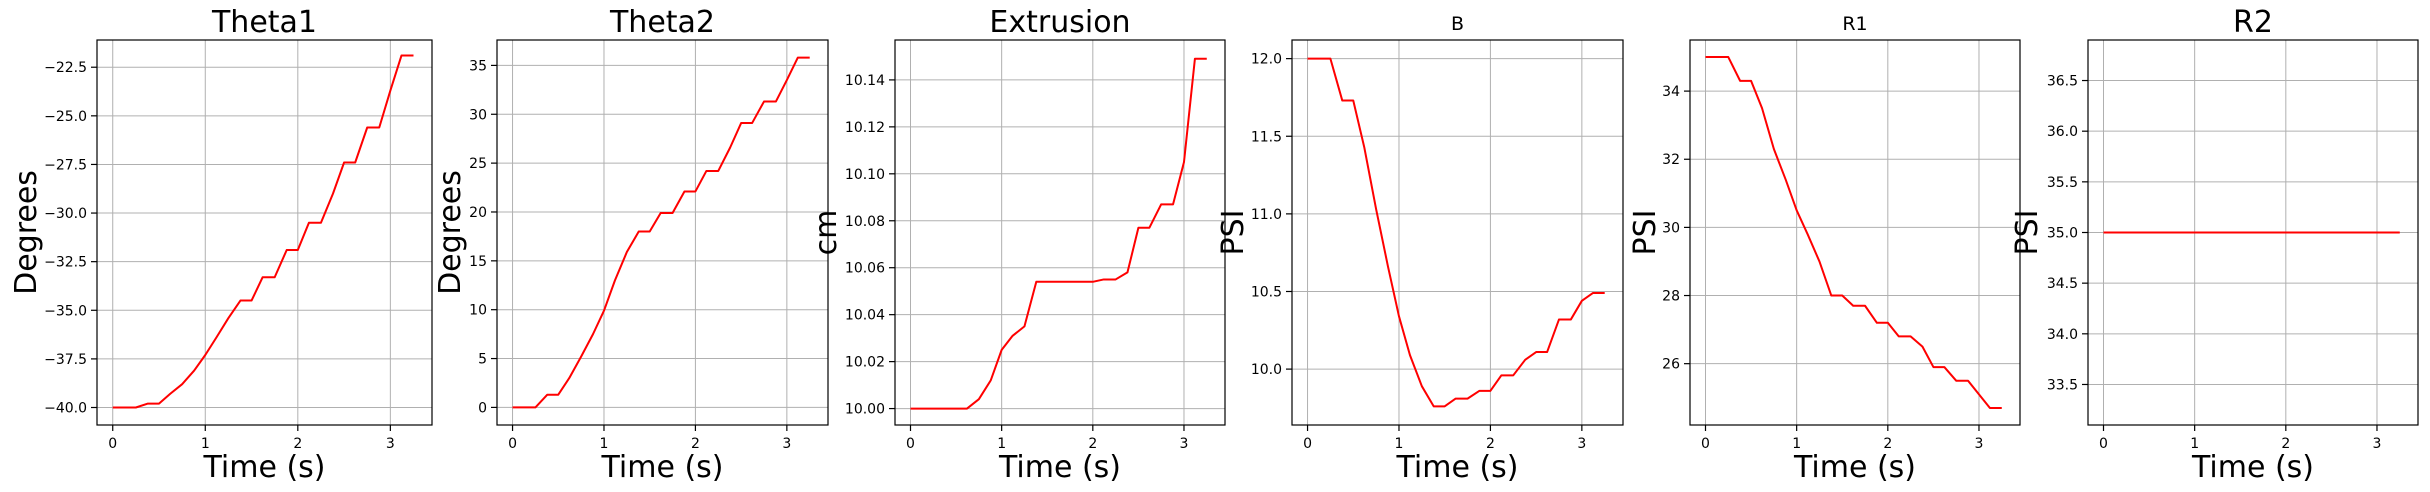 The image size is (2430, 492). Describe the element at coordinates (662, 22) in the screenshot. I see `subplot-title: Theta2` at that location.